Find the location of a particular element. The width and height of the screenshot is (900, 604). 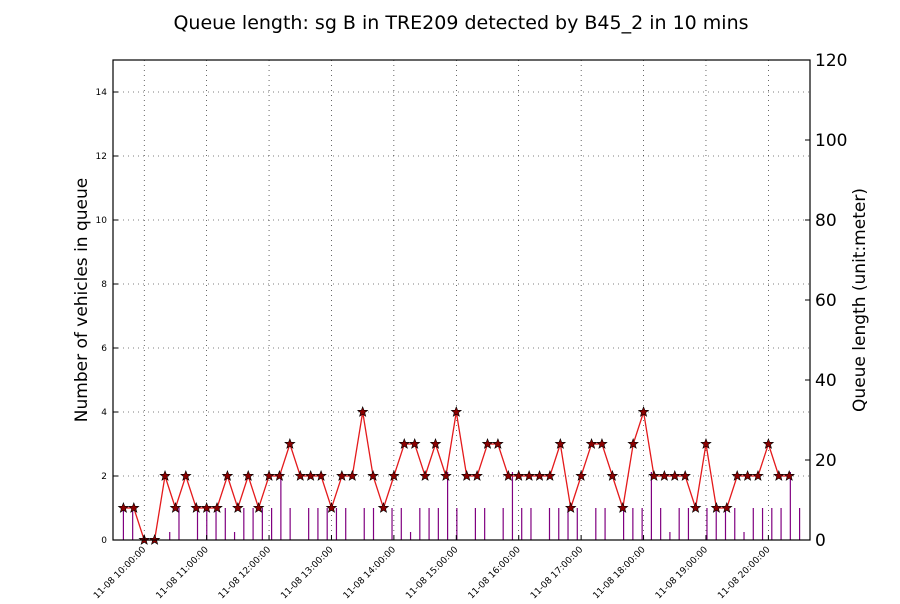

bars is located at coordinates (461, 506).